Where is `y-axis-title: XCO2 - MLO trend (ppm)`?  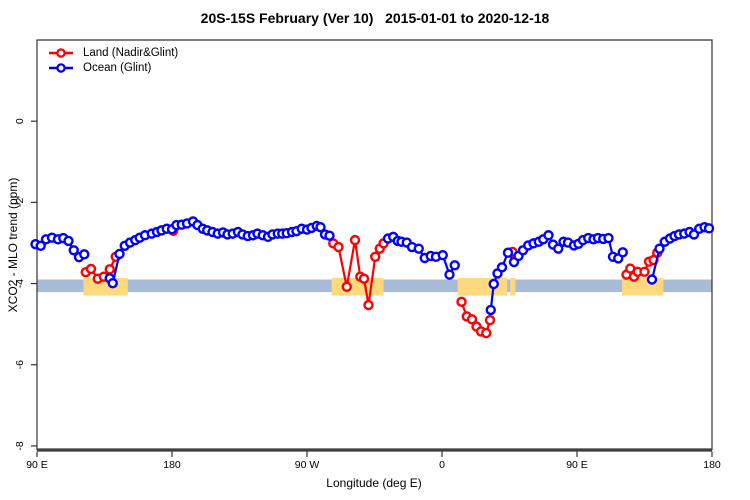
y-axis-title: XCO2 - MLO trend (ppm) is located at coordinates (13, 245).